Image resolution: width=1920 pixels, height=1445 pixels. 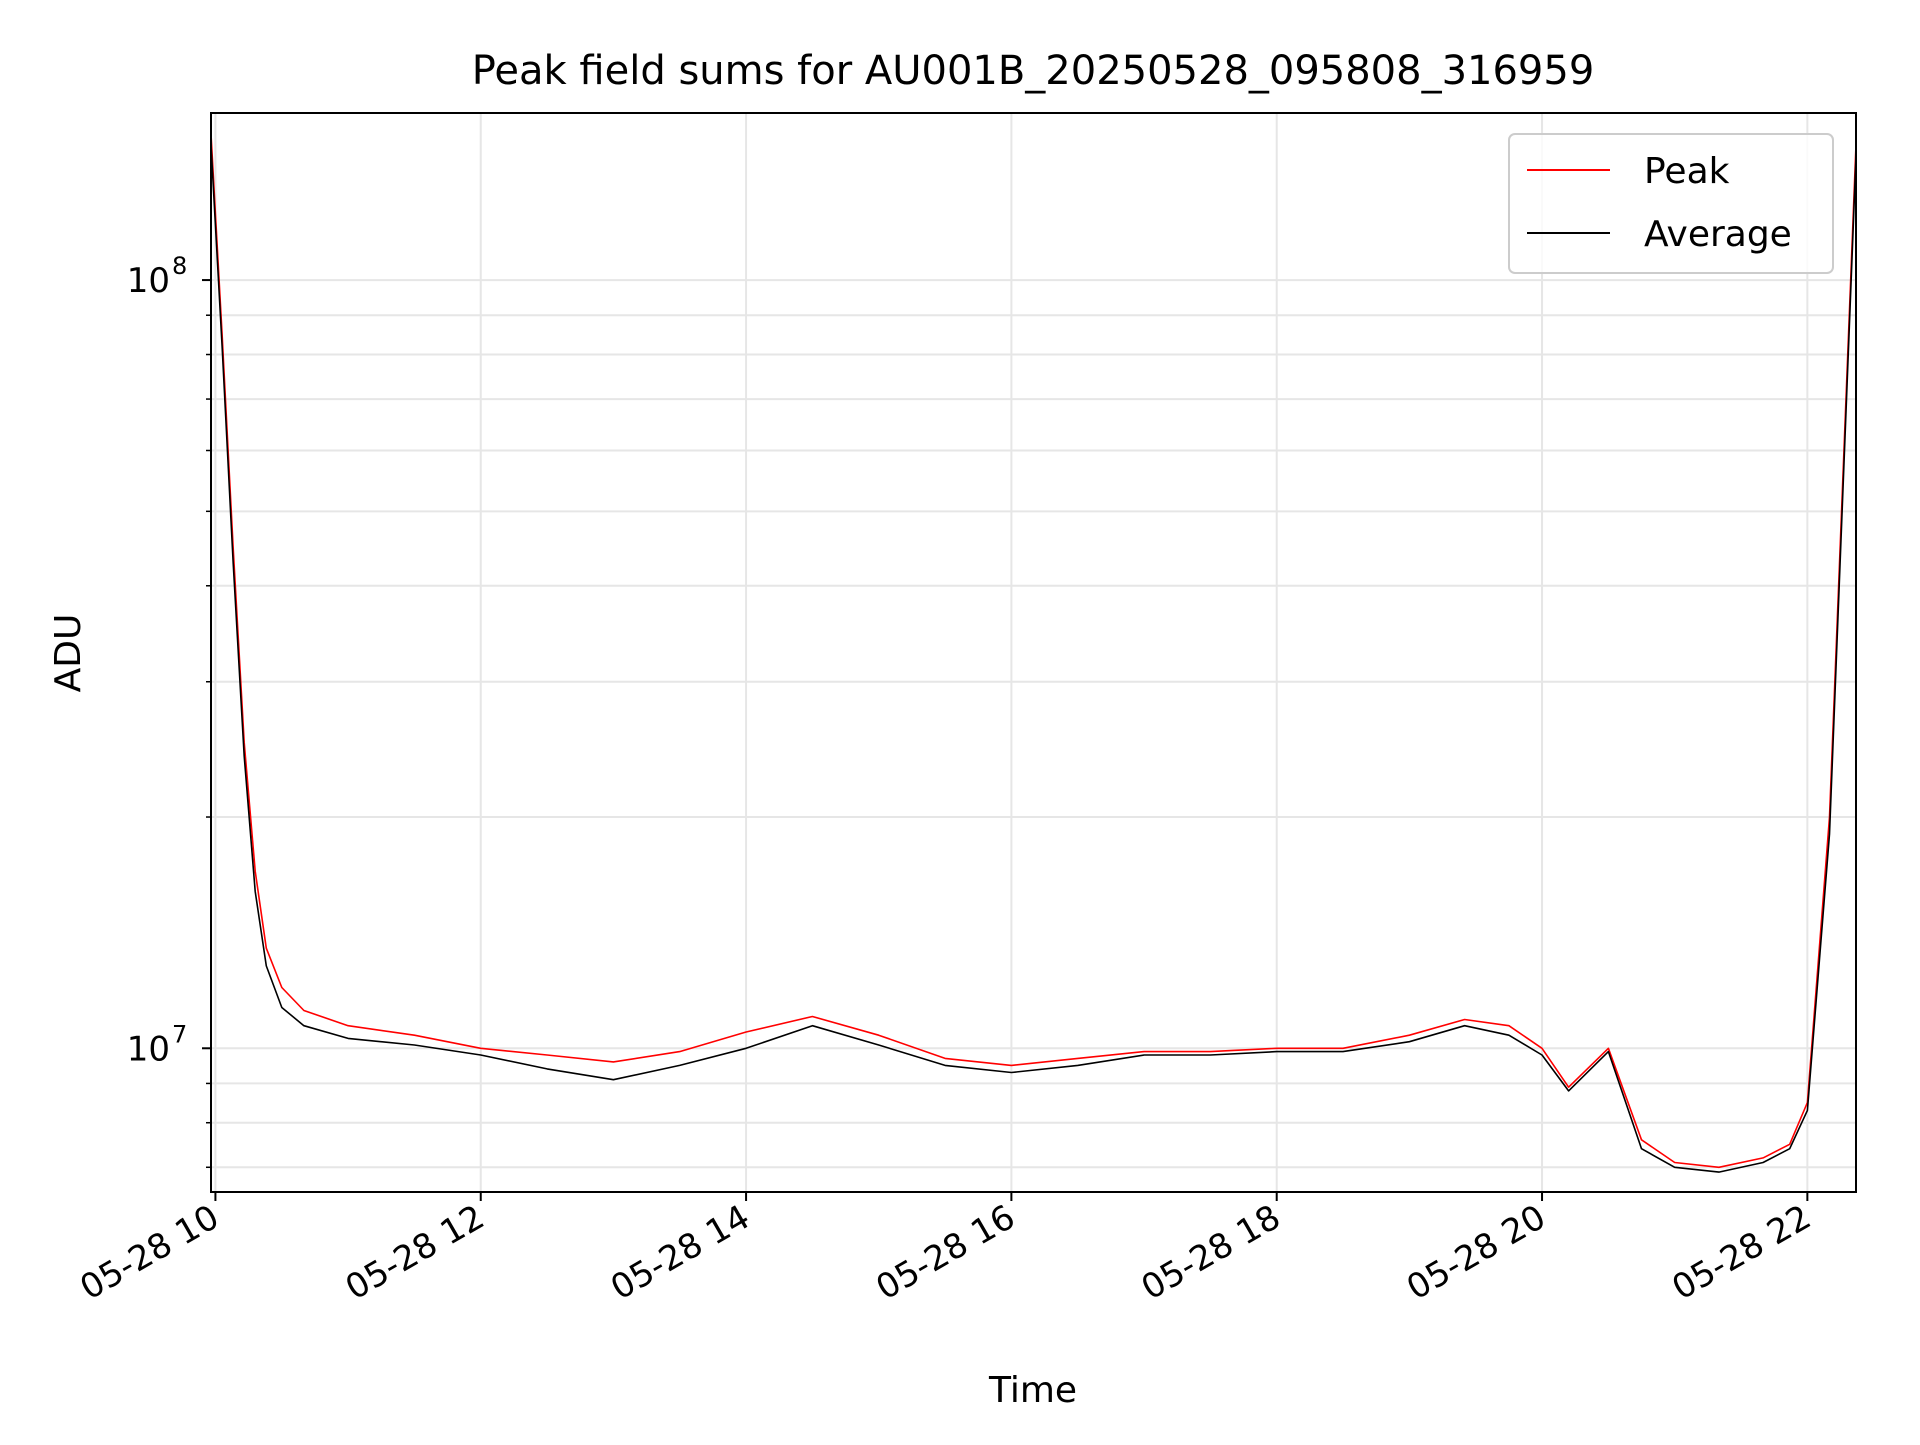 What do you see at coordinates (1718, 234) in the screenshot?
I see `legend-average-label: Average` at bounding box center [1718, 234].